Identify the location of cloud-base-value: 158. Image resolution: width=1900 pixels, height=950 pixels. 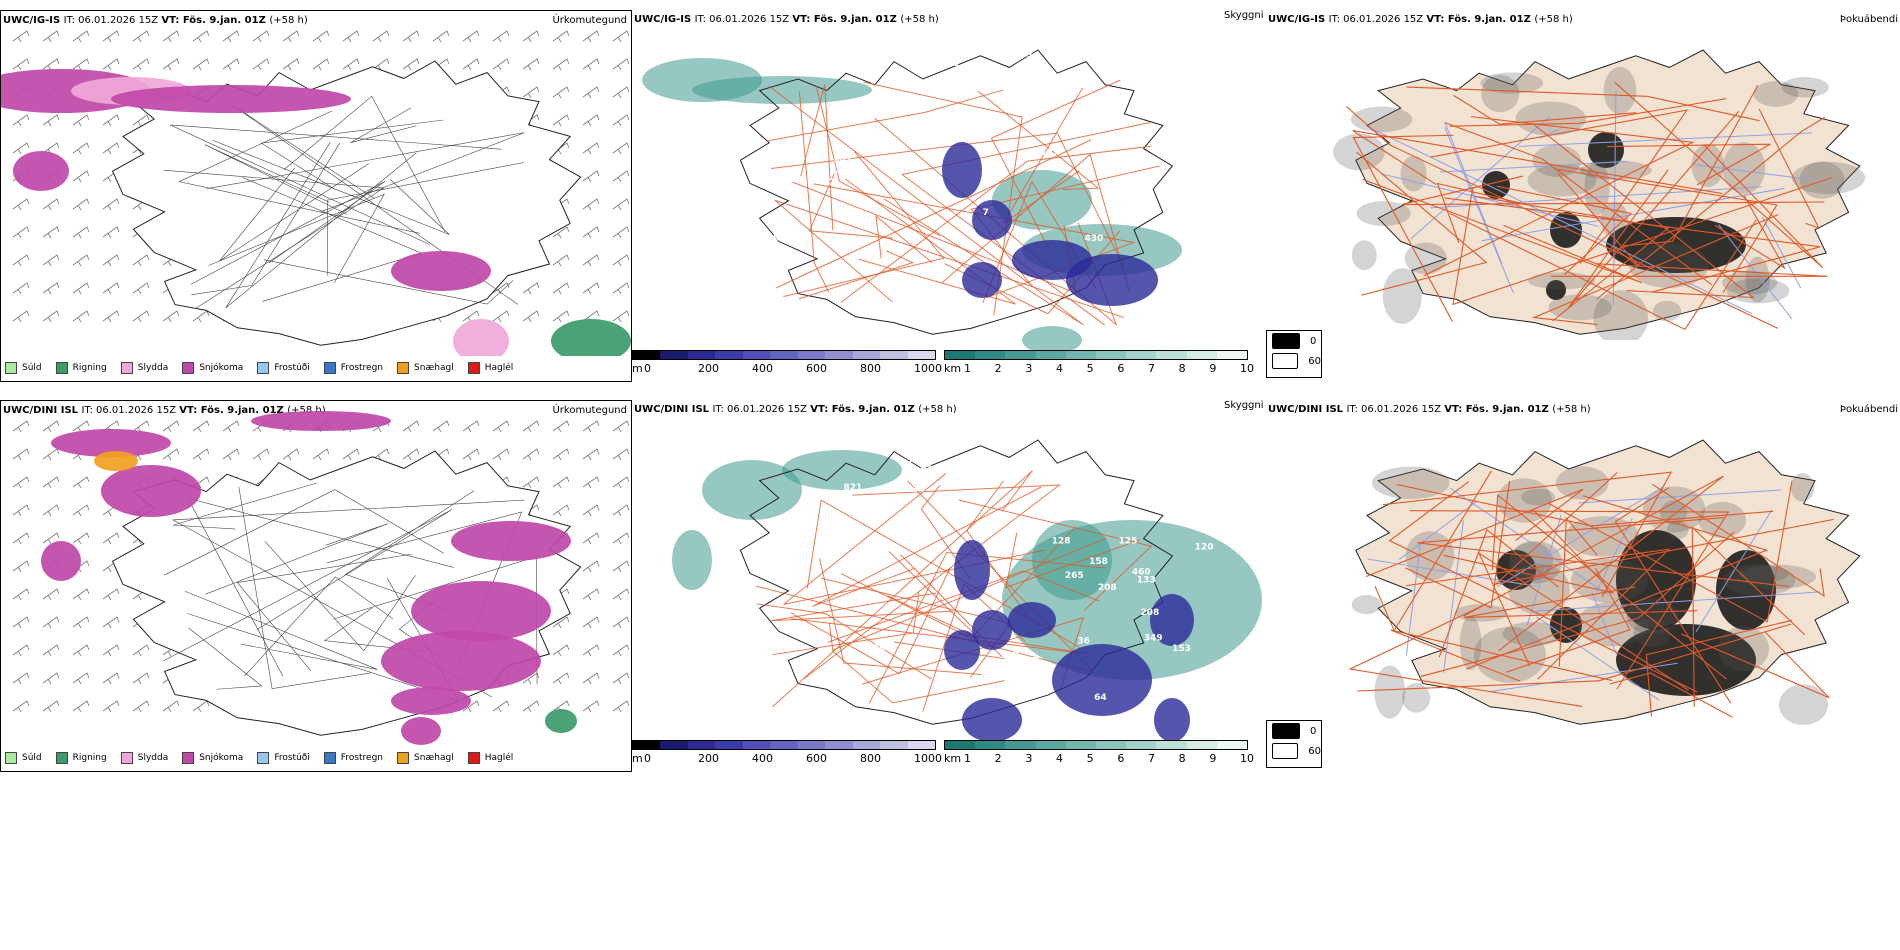
(1098, 562).